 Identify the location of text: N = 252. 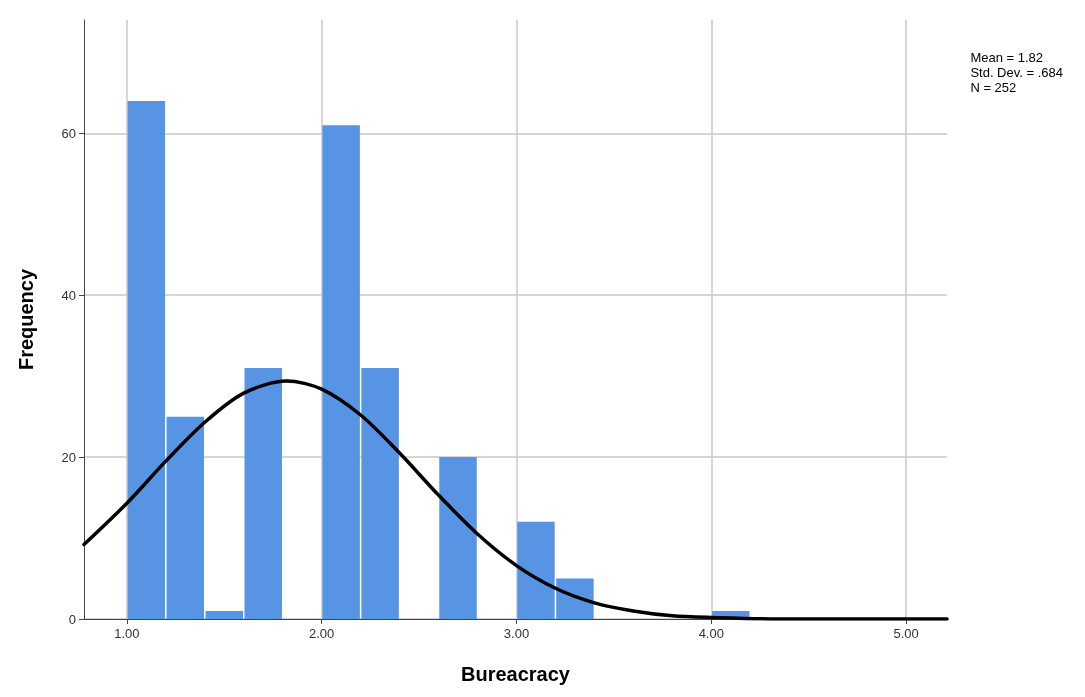
(993, 87).